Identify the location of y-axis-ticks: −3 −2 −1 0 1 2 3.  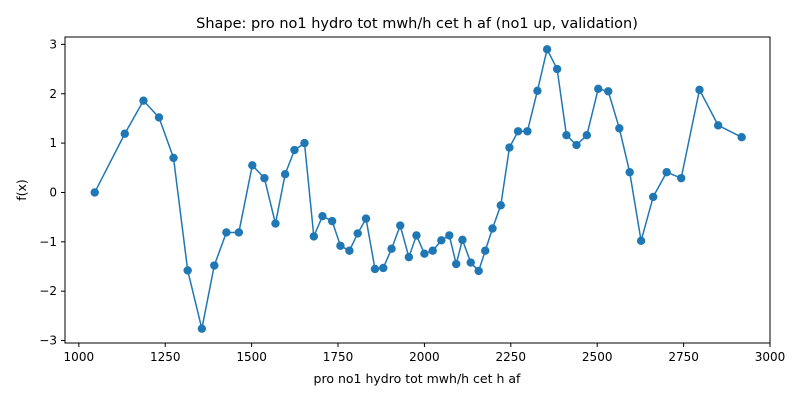
(52, 192).